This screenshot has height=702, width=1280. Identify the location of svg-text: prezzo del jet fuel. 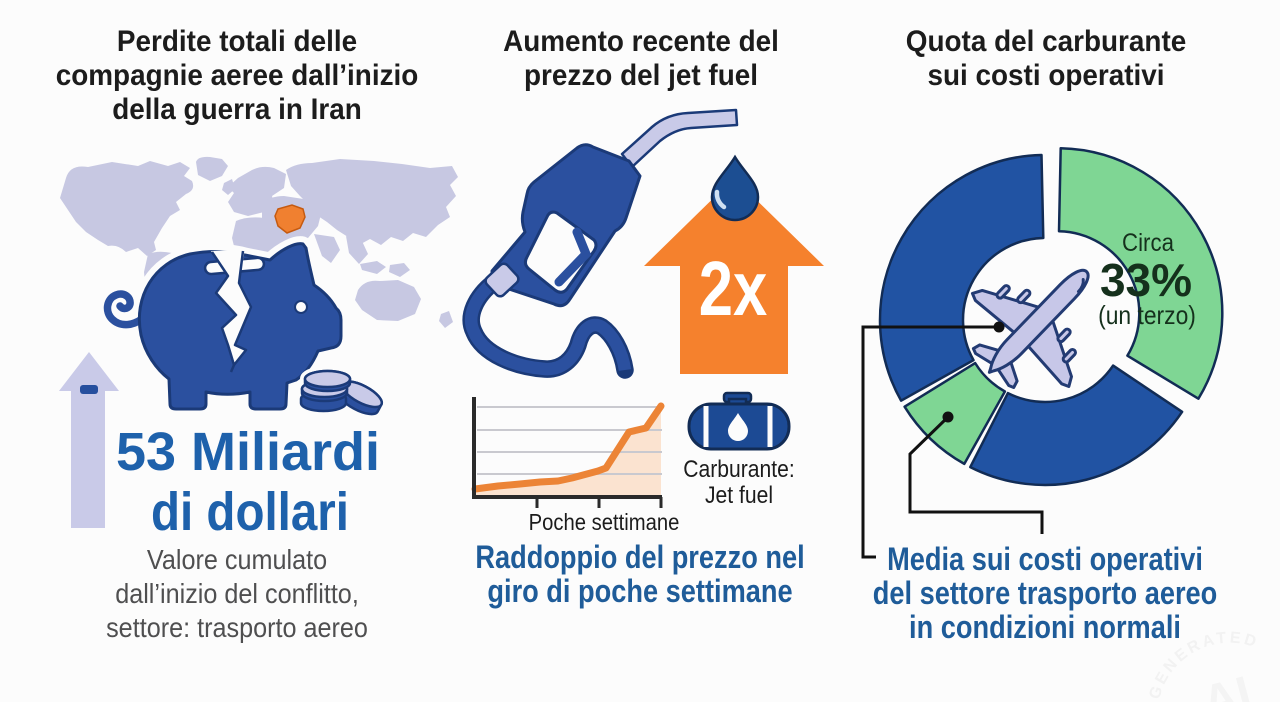
(641, 75).